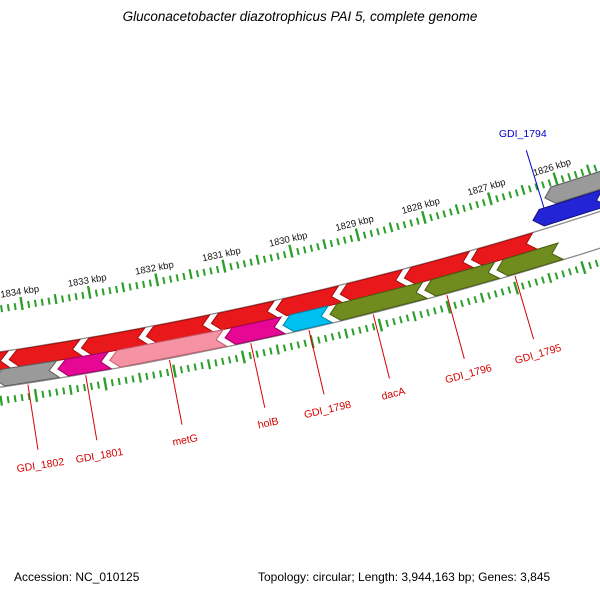 Image resolution: width=600 pixels, height=600 pixels. What do you see at coordinates (268, 423) in the screenshot?
I see `gene-label-holB: holB` at bounding box center [268, 423].